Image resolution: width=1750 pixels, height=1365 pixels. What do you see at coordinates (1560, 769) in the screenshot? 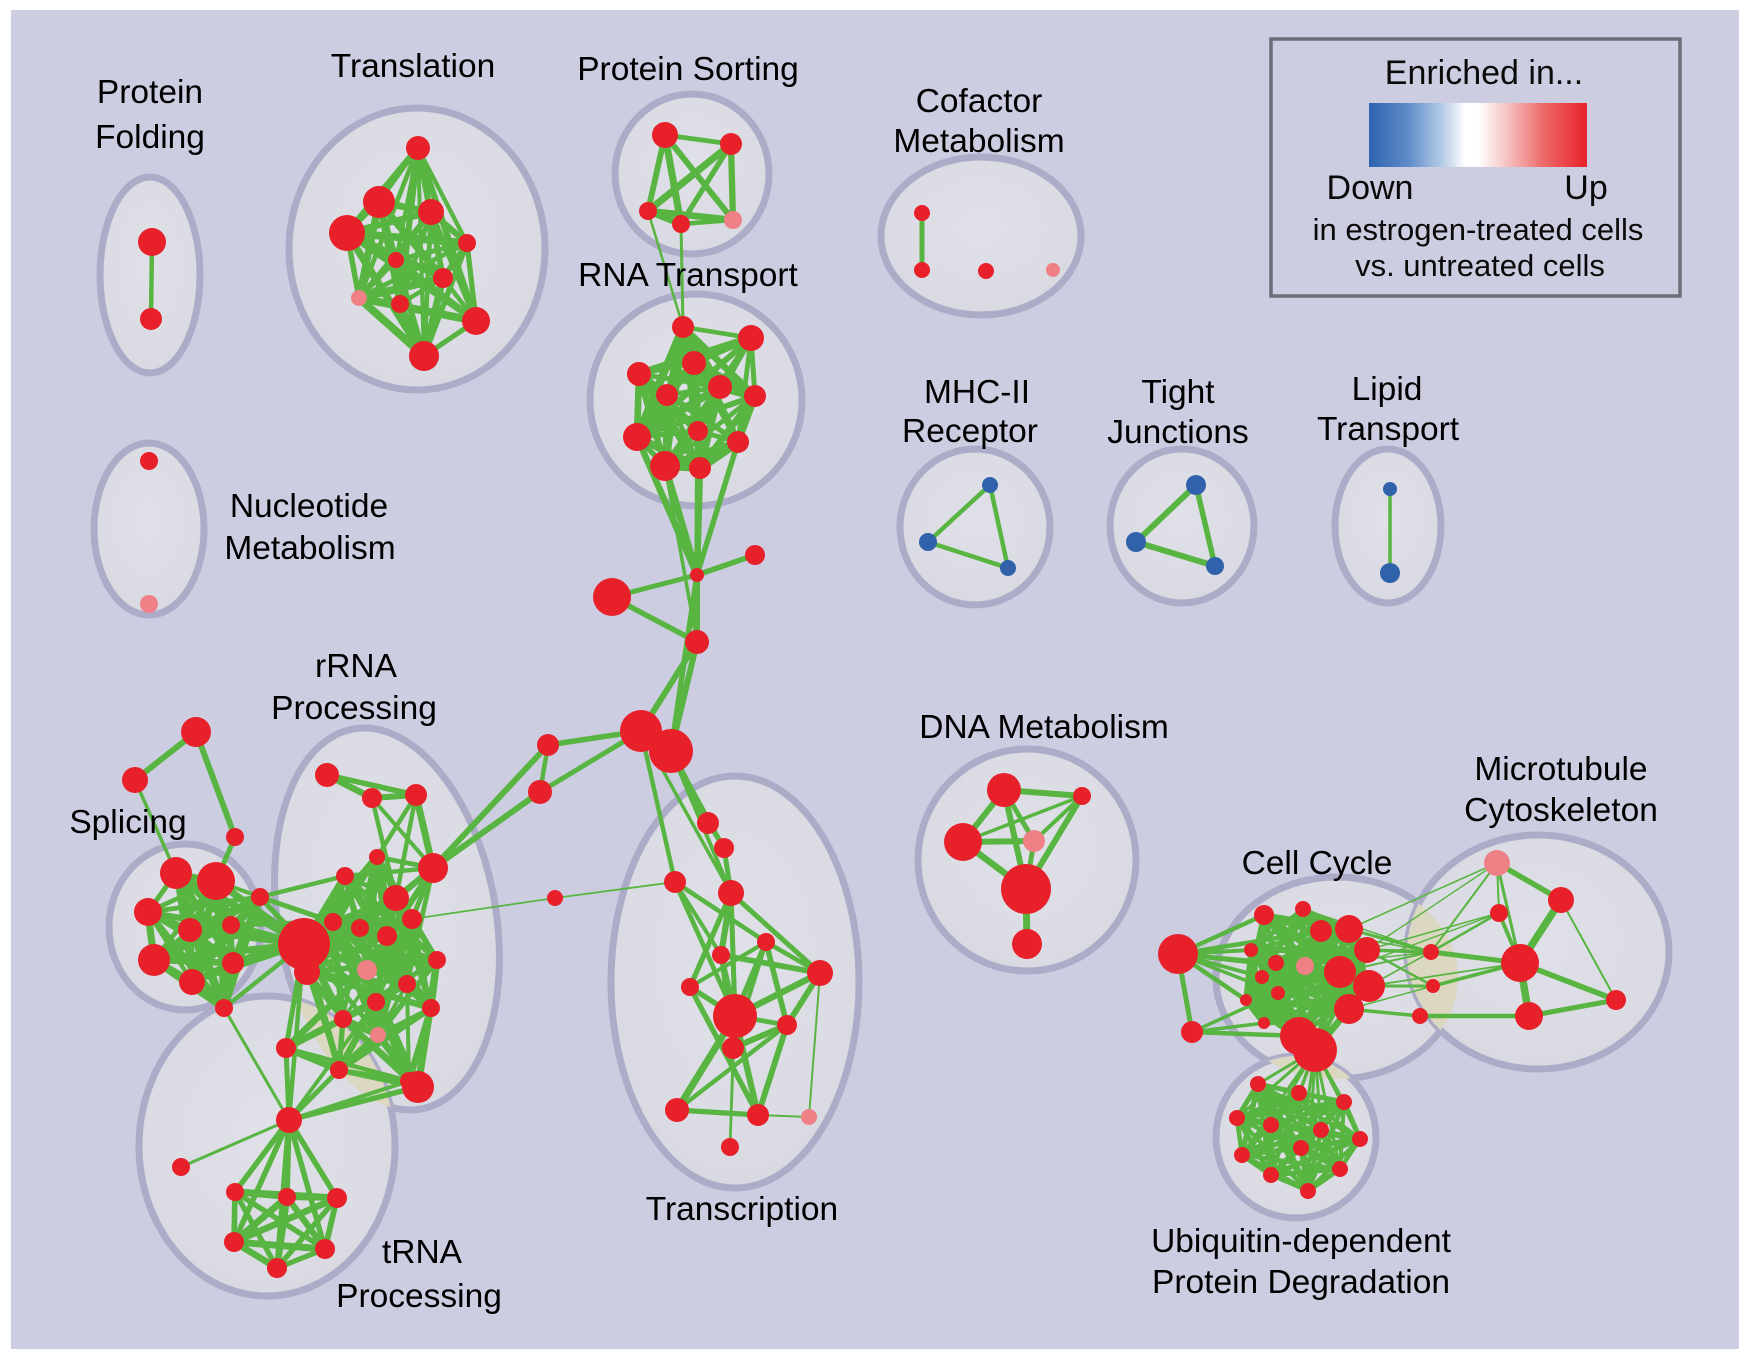
I see `svg-text: Microtubule` at bounding box center [1560, 769].